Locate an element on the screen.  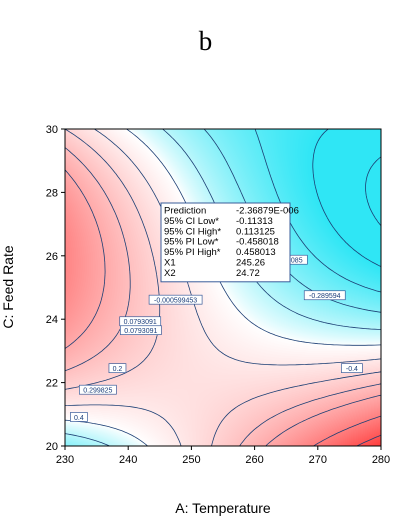
tooltip-row-label: 95% PI Low* is located at coordinates (191, 242).